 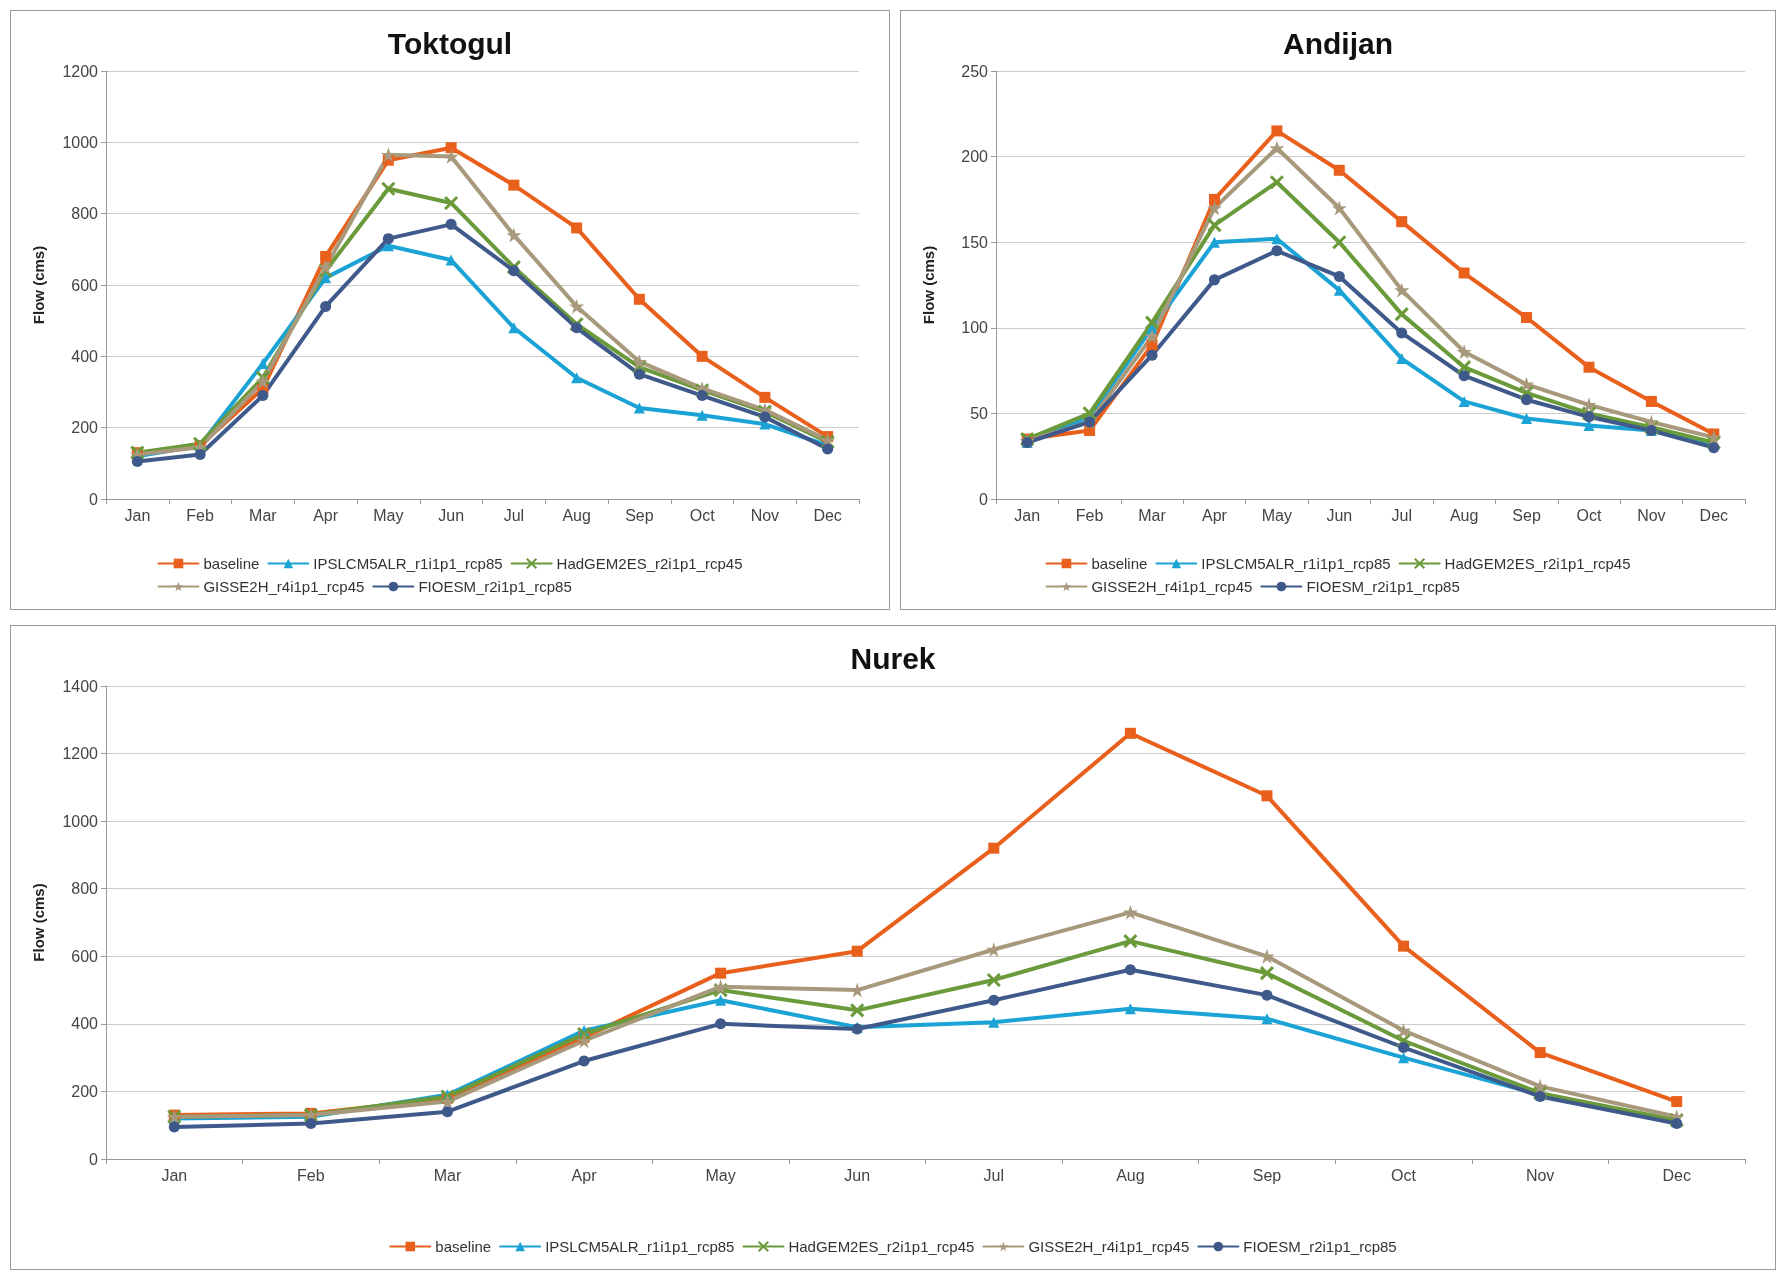 I want to click on chart-title: Toktogul, so click(x=450, y=43).